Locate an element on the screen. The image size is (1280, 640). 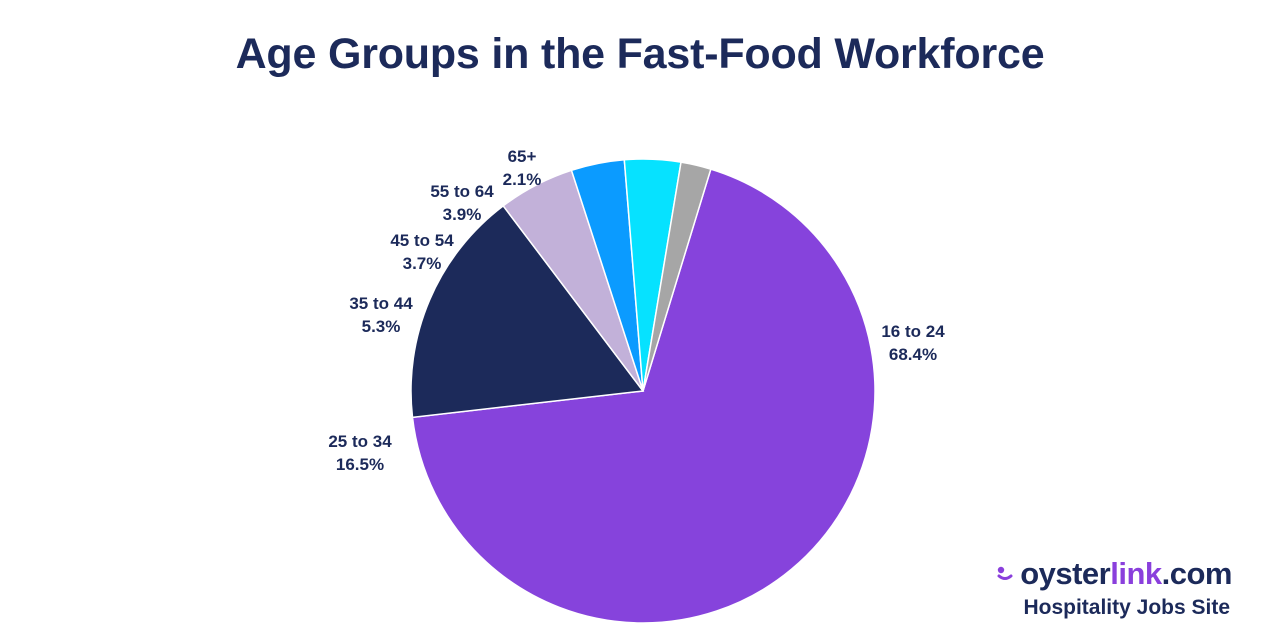
slice-label-45-to-54: 45 to 54 is located at coordinates (422, 240).